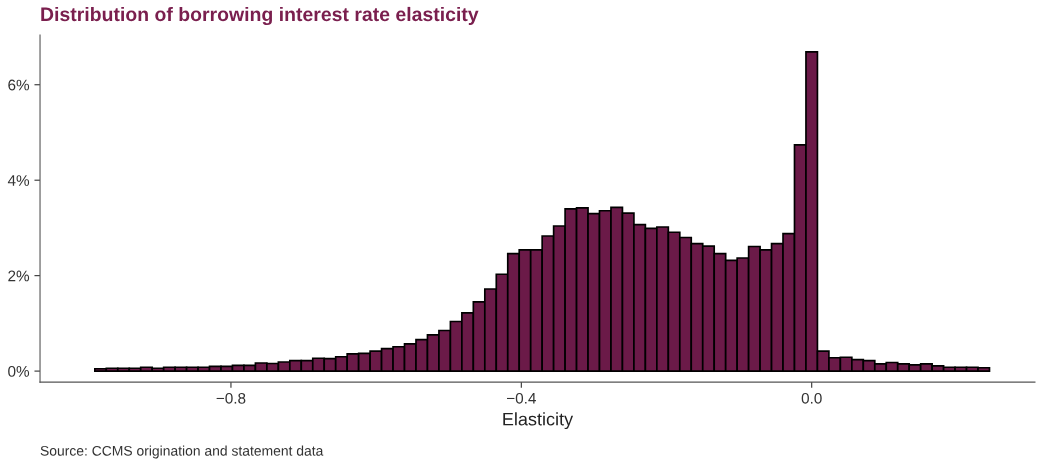 The width and height of the screenshot is (1037, 462). I want to click on y-tick-label: 6%, so click(19, 85).